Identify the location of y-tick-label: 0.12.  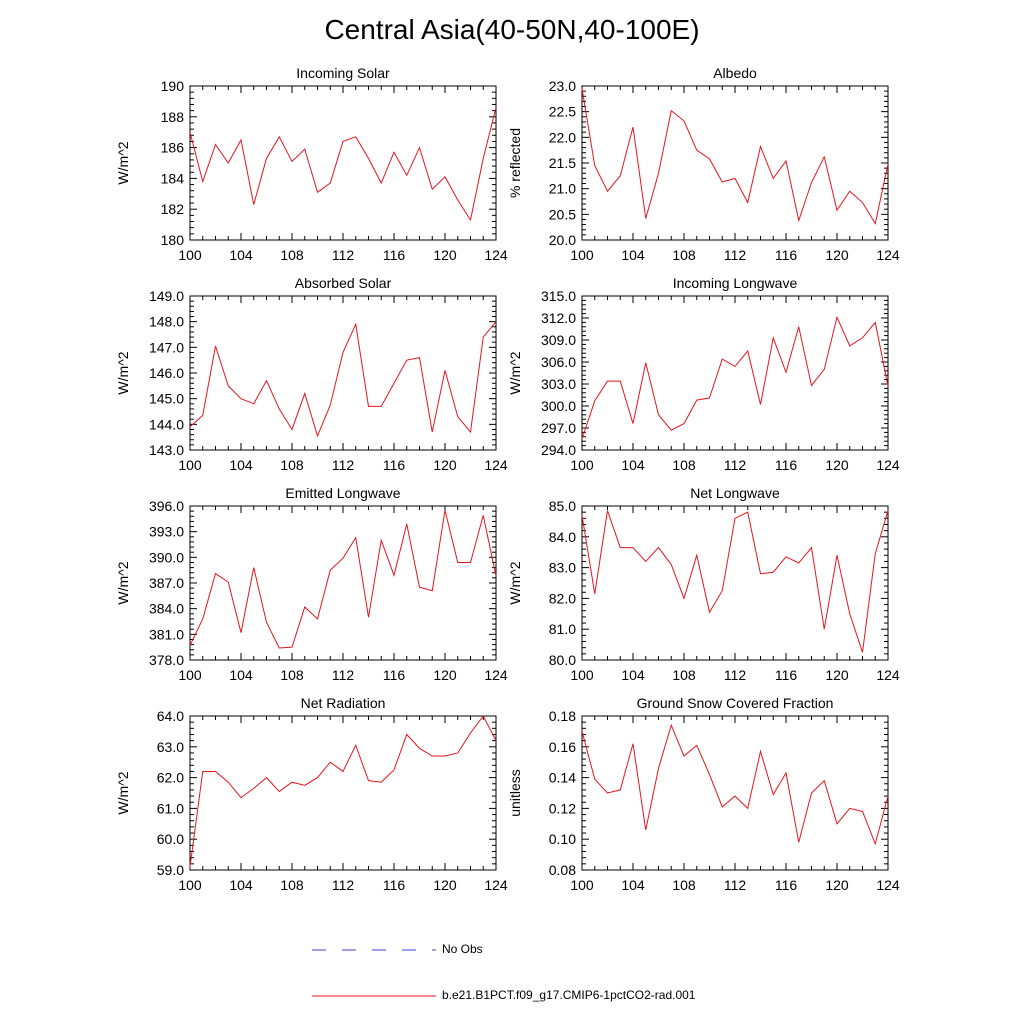
(562, 808).